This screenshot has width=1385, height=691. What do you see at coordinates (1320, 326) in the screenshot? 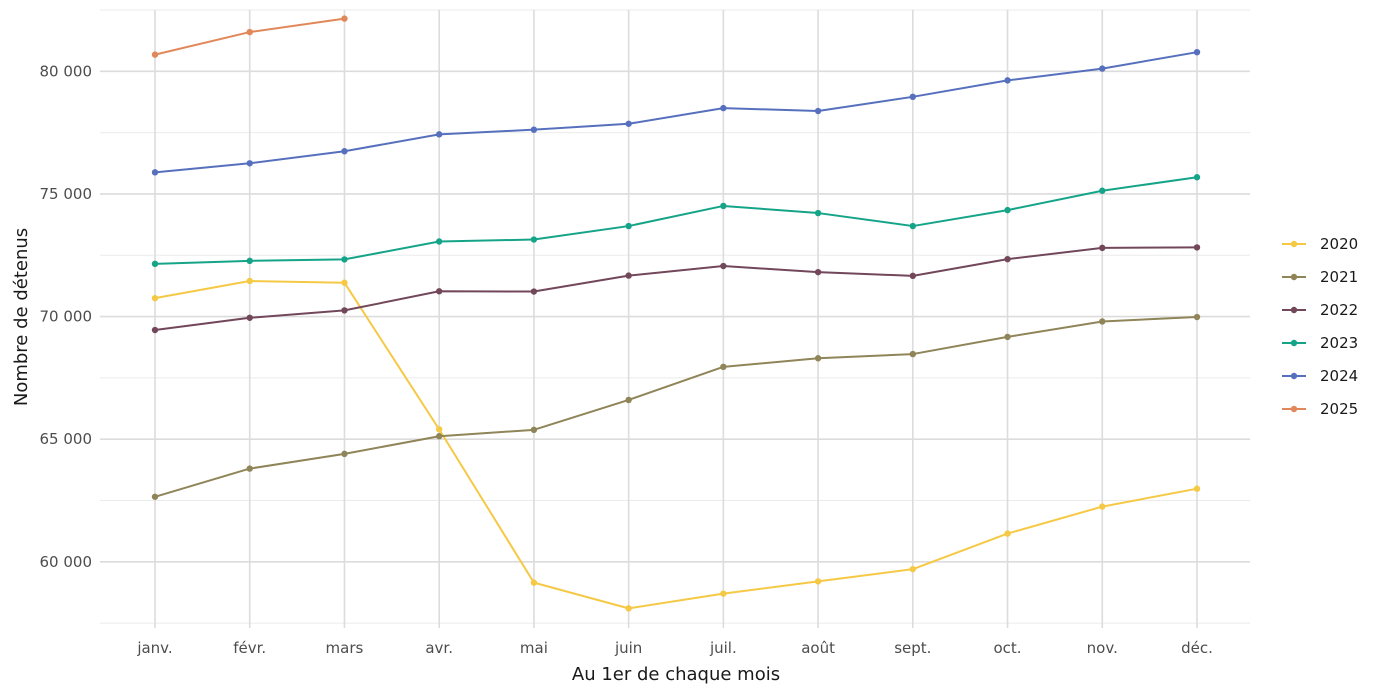
I see `legend: 2020 2021 2022 2023 2024 2025` at bounding box center [1320, 326].